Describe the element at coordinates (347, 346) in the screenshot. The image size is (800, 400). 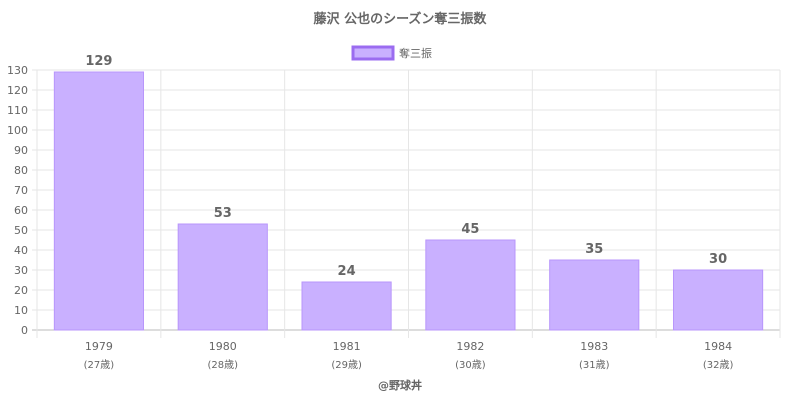
I see `x-tick-label: 1981` at that location.